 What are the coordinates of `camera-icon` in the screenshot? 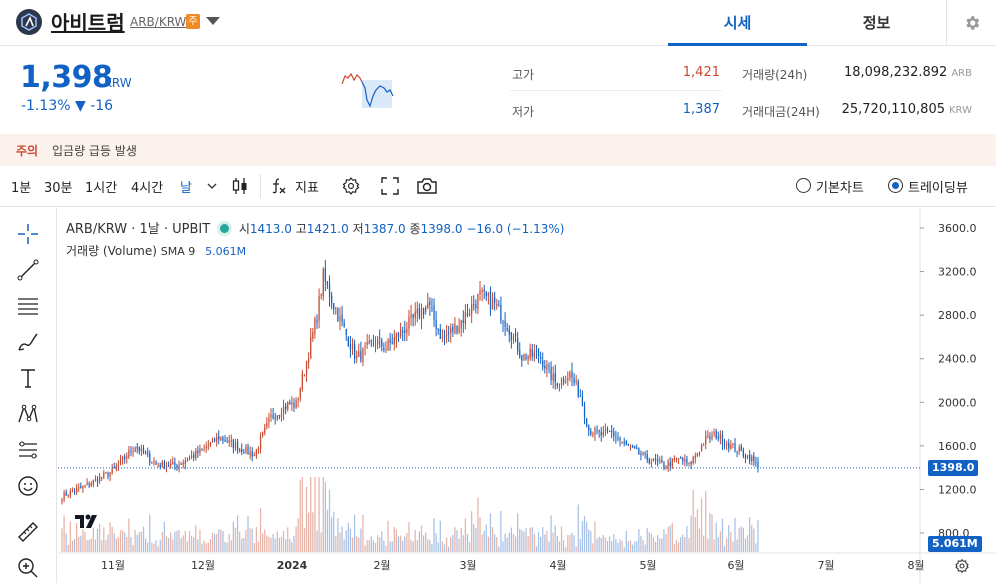 It's located at (427, 186).